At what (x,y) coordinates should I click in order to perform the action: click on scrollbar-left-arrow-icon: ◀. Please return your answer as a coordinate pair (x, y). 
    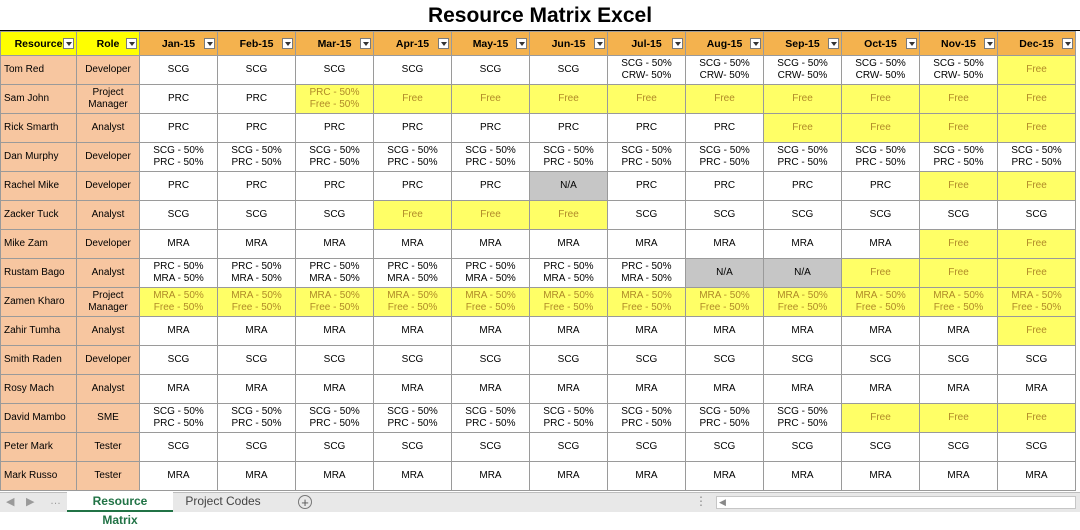
    Looking at the image, I should click on (722, 502).